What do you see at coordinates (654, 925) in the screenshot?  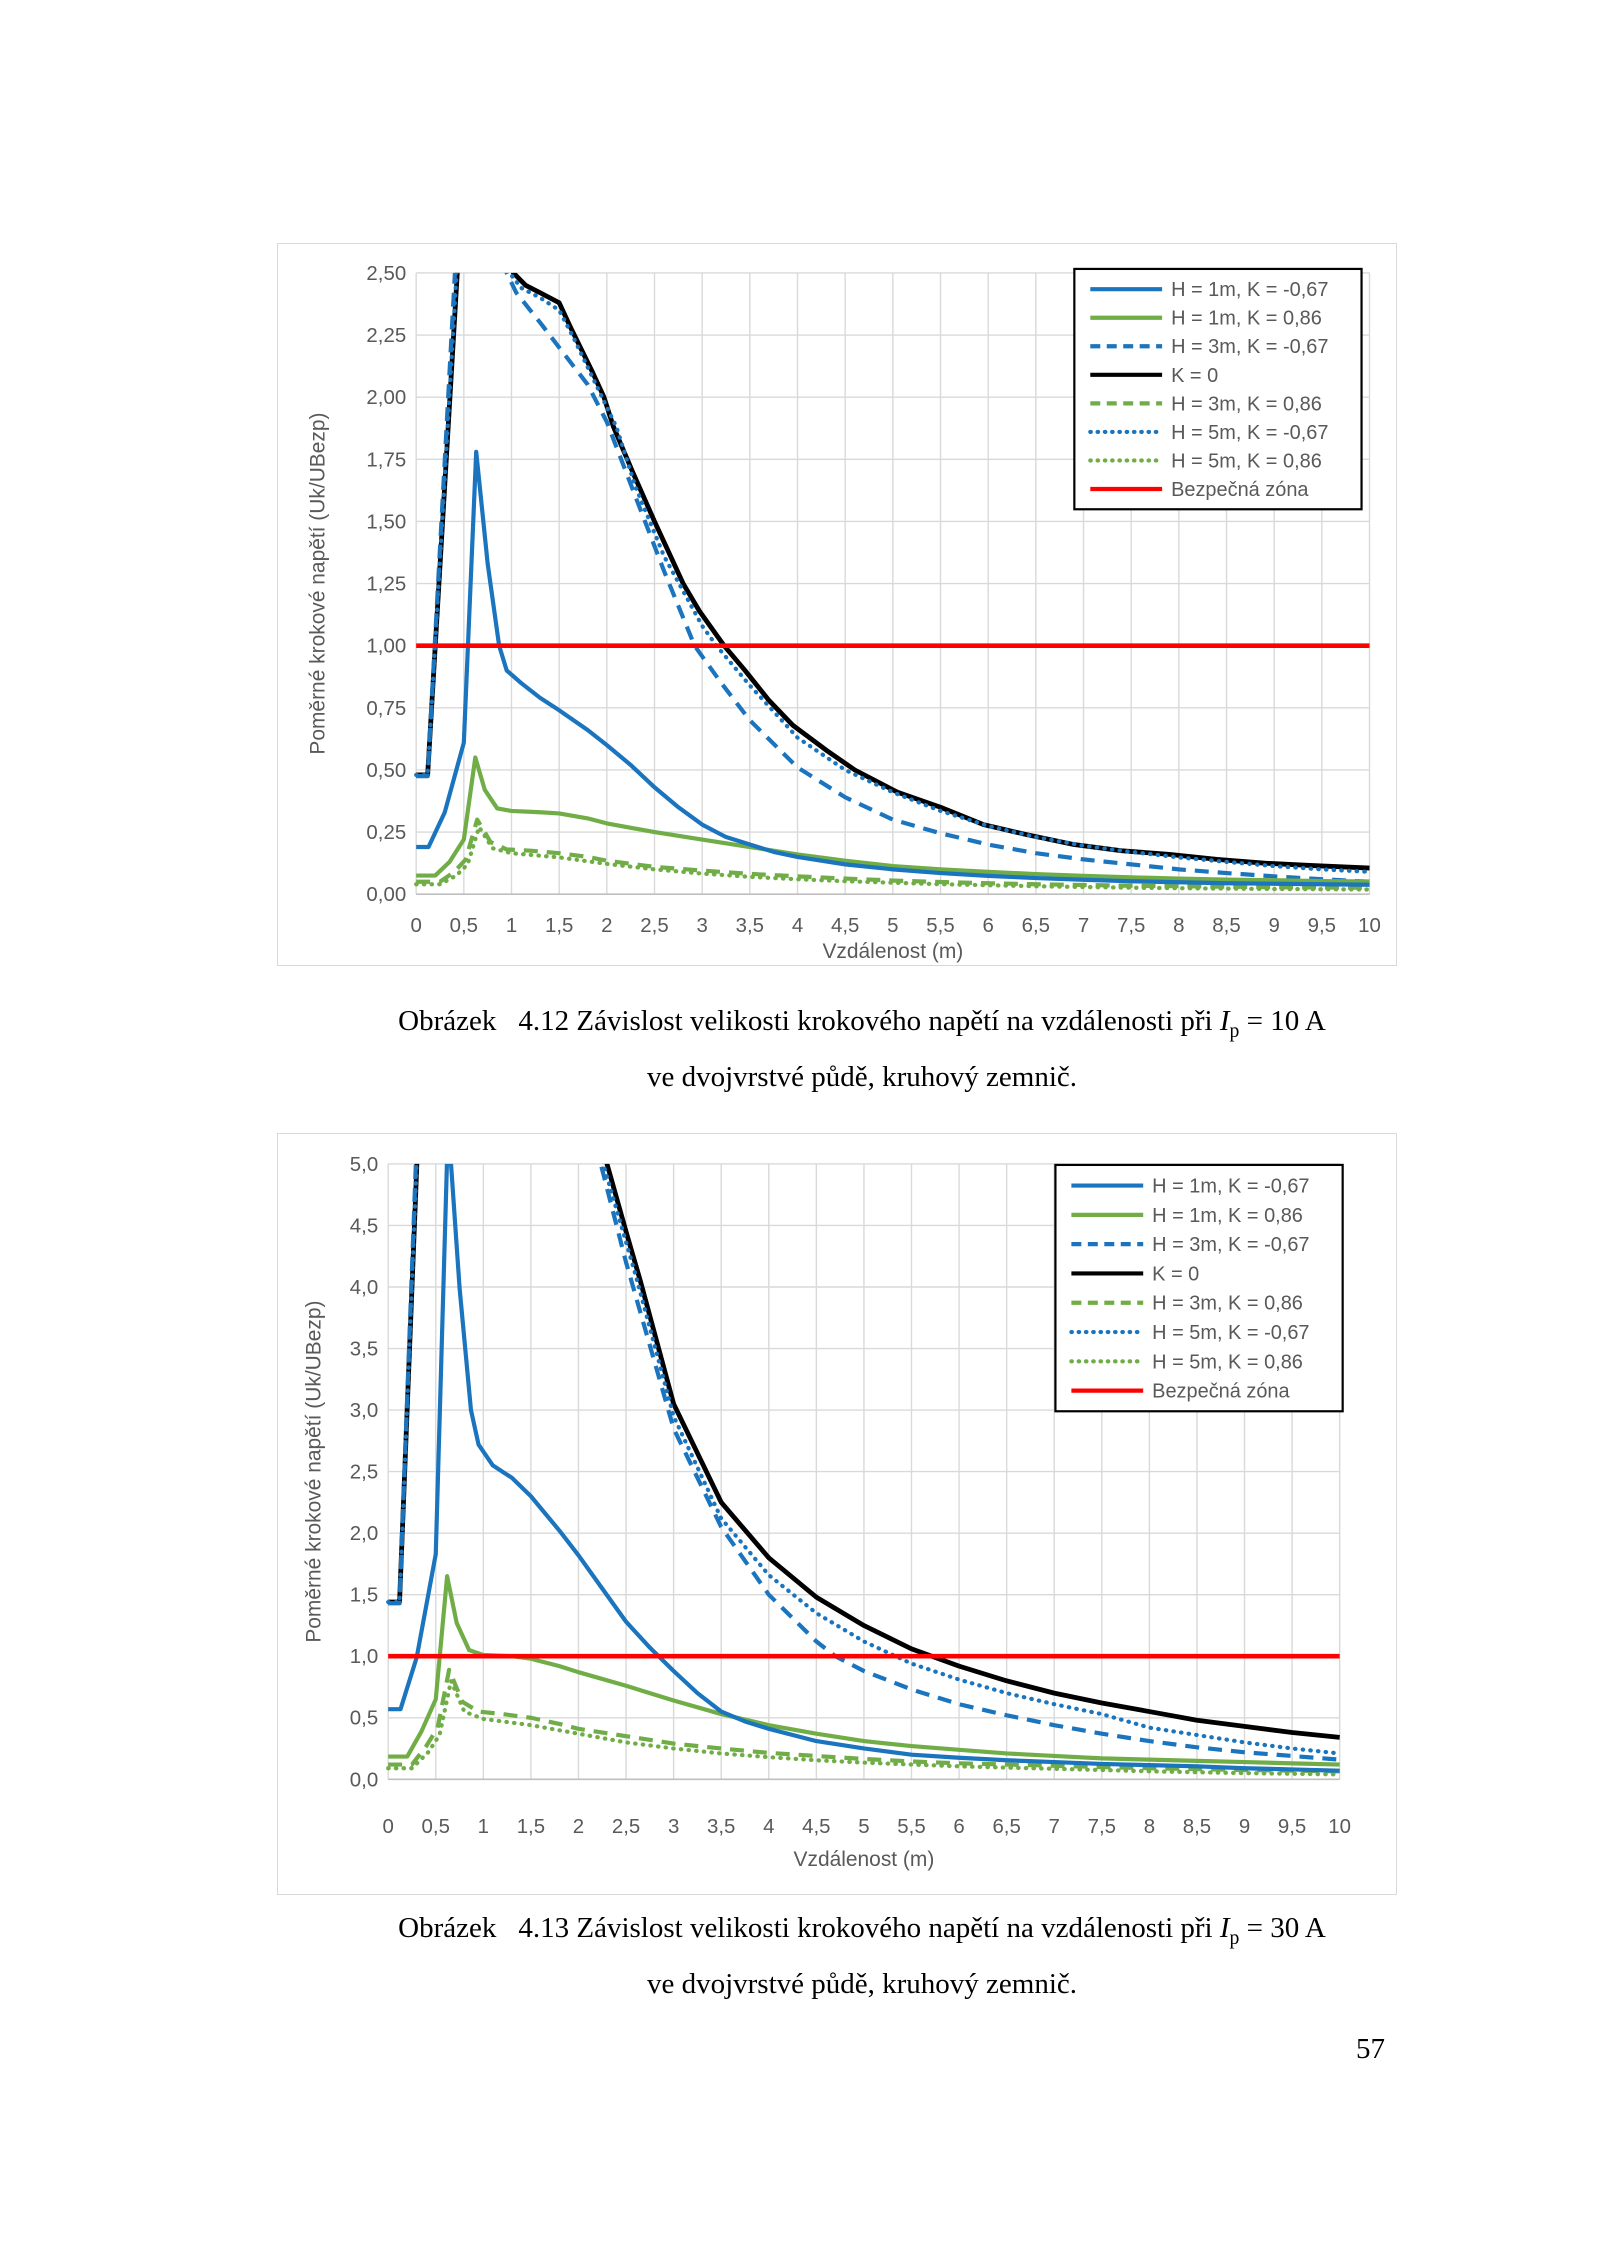 I see `x-tick-label: 2,5` at bounding box center [654, 925].